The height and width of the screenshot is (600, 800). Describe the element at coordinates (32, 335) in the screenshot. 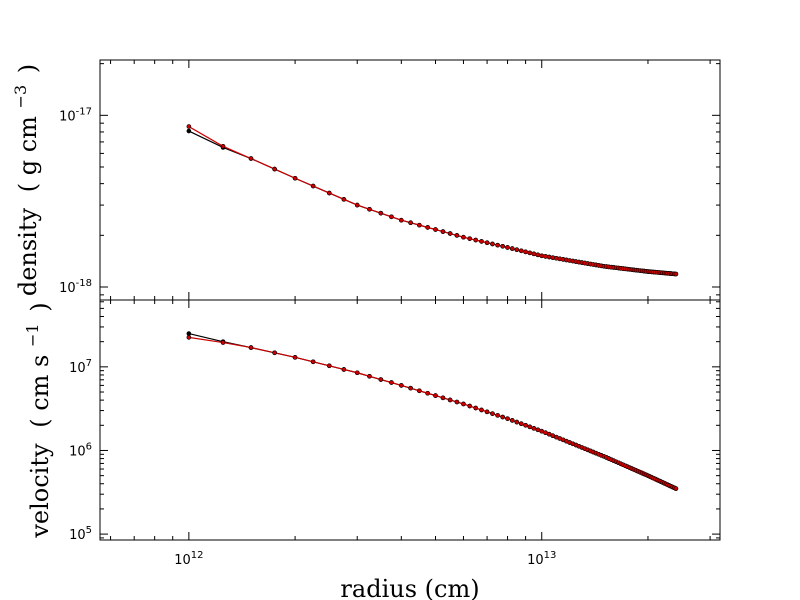

I see `velocity-ylabel-sup: −1` at that location.